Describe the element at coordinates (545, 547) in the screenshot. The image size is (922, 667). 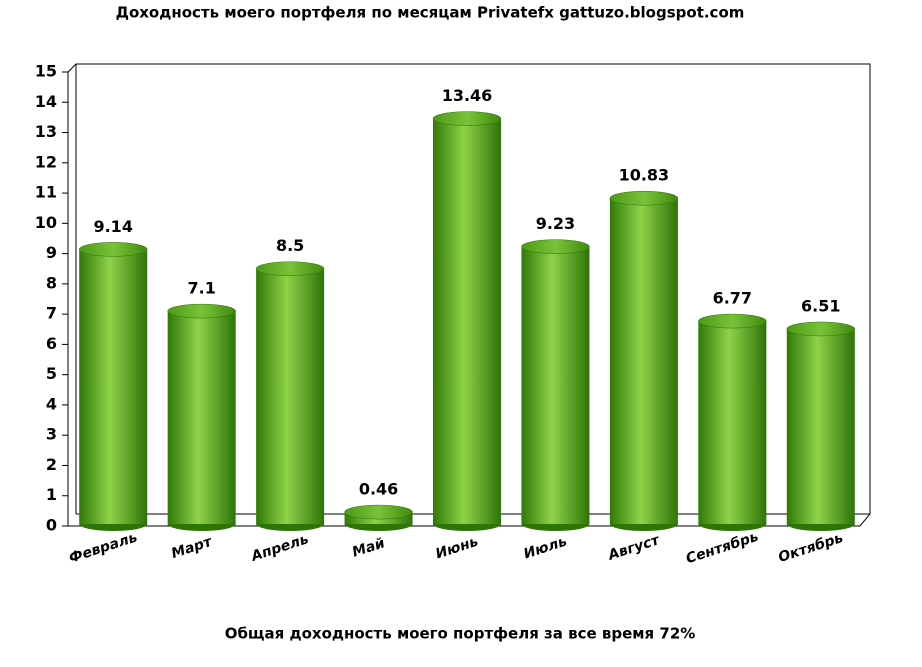
I see `x-tick-label: Июль` at that location.